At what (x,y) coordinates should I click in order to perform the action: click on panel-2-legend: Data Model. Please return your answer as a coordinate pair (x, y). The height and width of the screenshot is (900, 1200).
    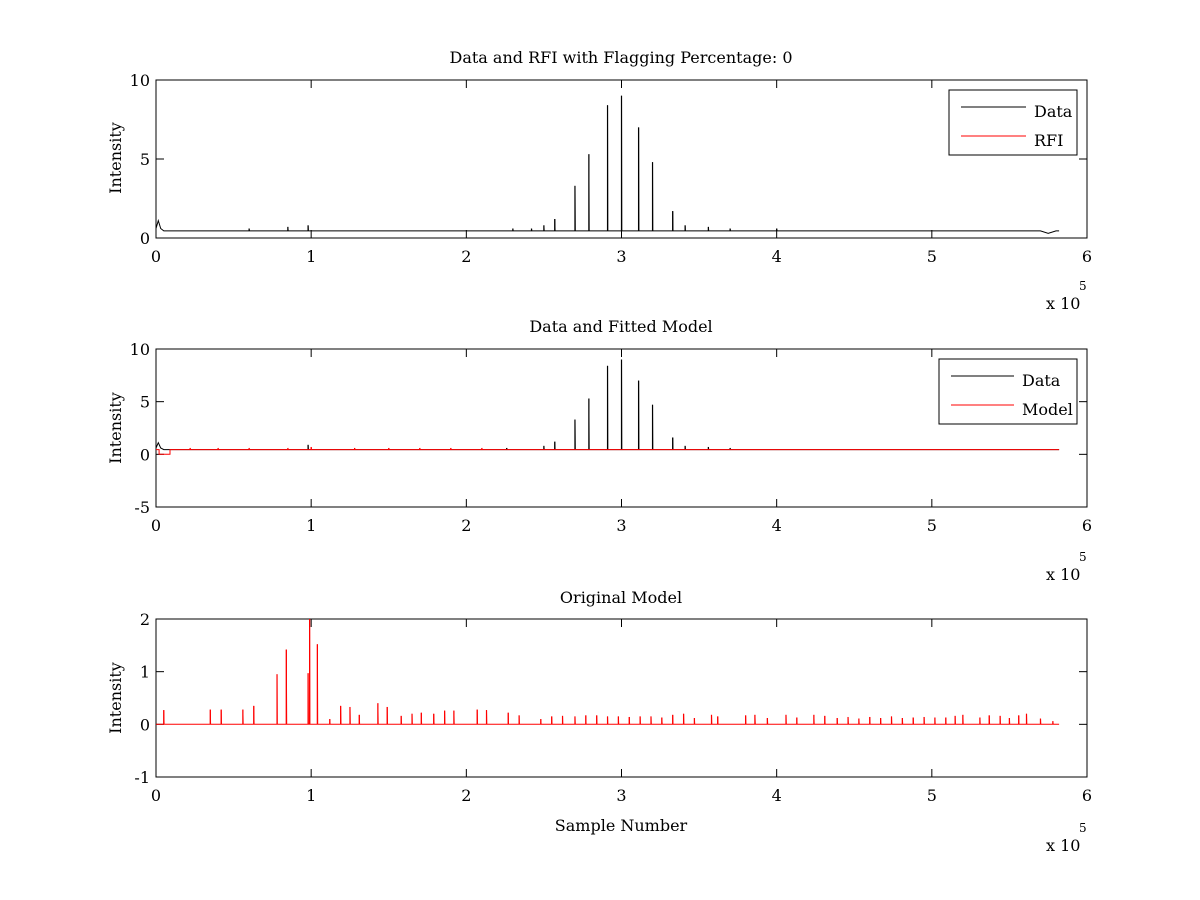
    Looking at the image, I should click on (1008, 391).